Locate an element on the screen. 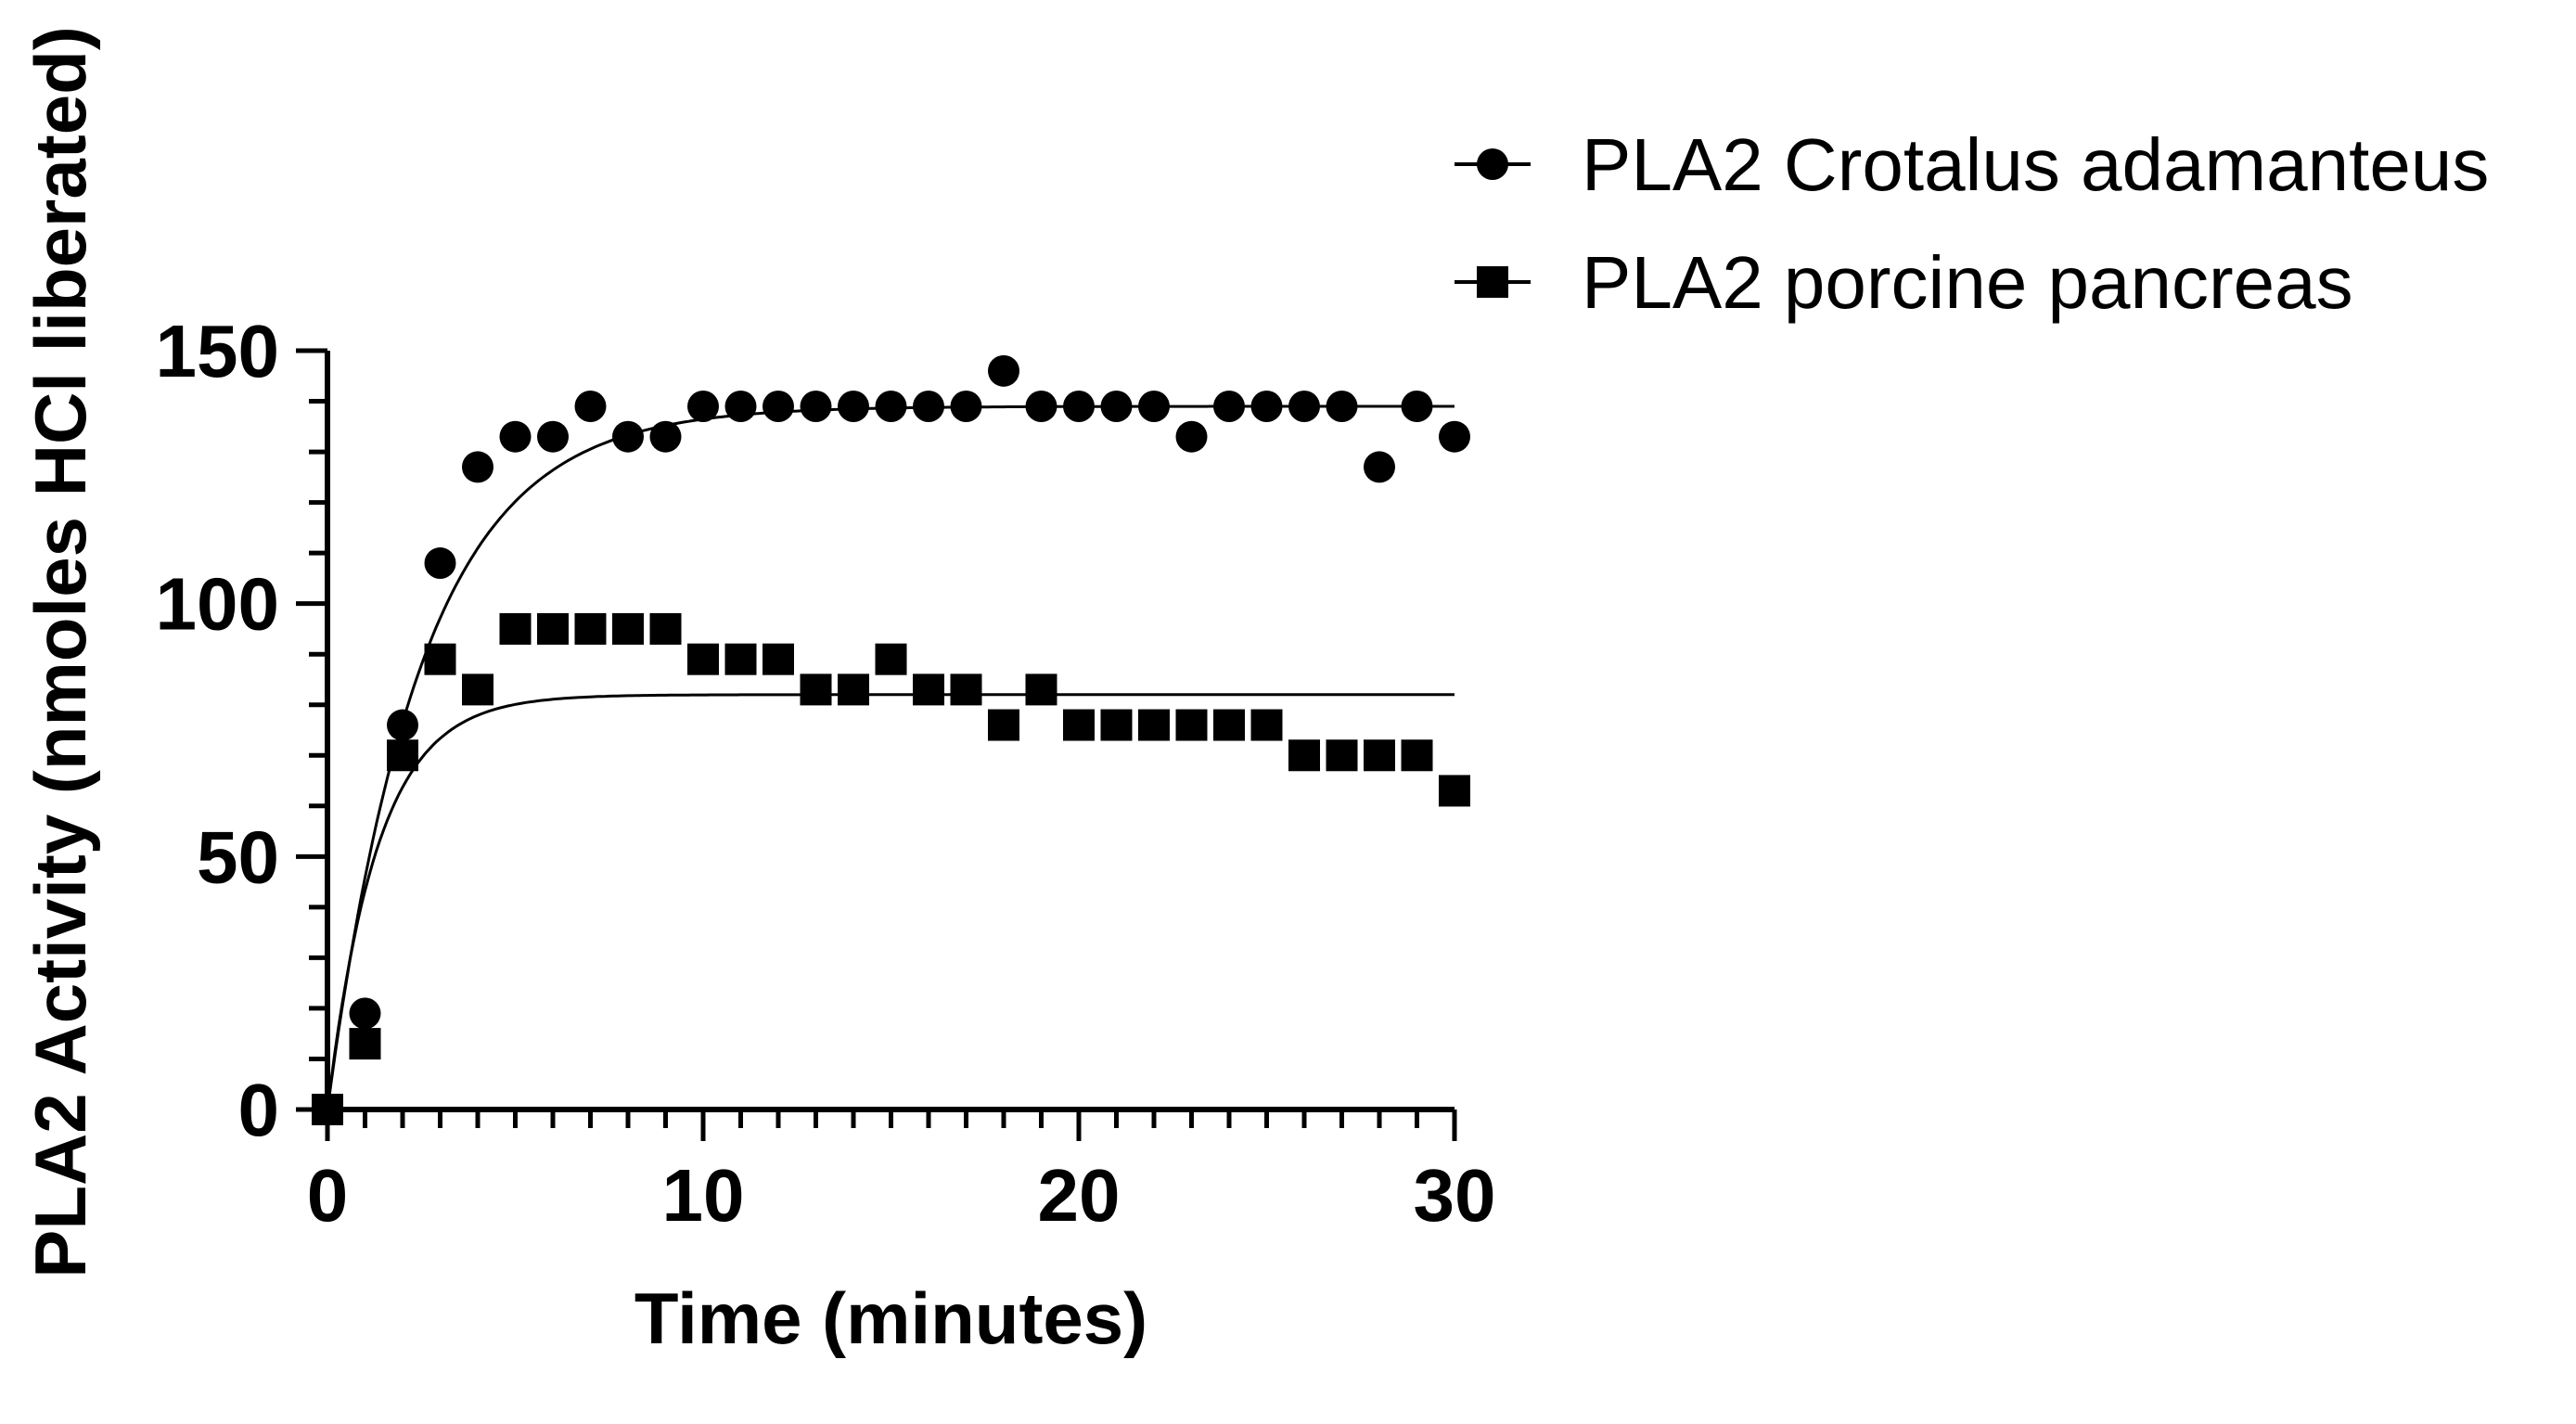 This screenshot has width=2576, height=1424. legend-label-1: PLA2 Crotalus adamanteus is located at coordinates (2035, 164).